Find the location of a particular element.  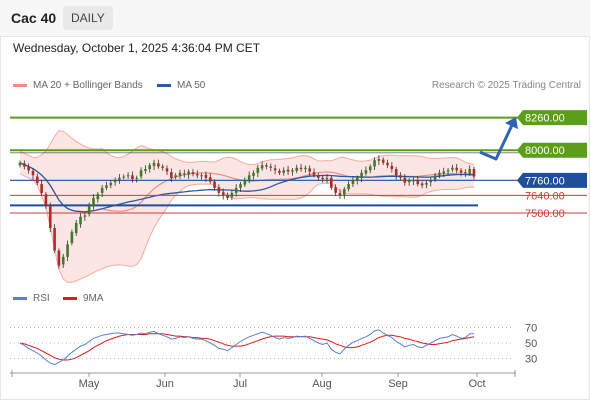

header-bar: Cac 40 DAILY is located at coordinates (295, 18).